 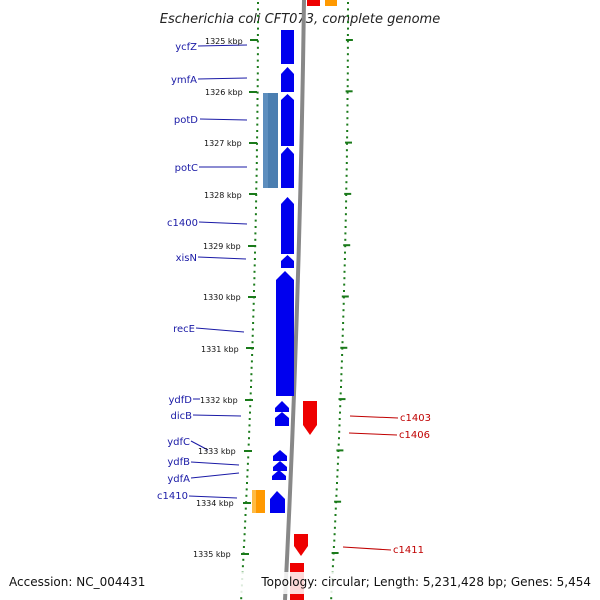 What do you see at coordinates (223, 143) in the screenshot?
I see `tick-label: 1327 kbp` at bounding box center [223, 143].